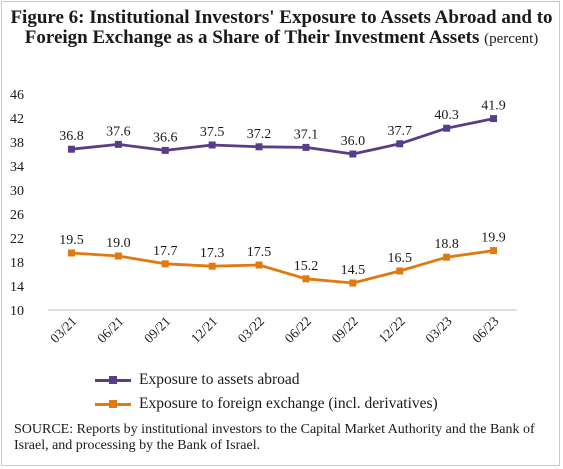 This screenshot has height=469, width=563. What do you see at coordinates (353, 141) in the screenshot?
I see `data-label: 36.0` at bounding box center [353, 141].